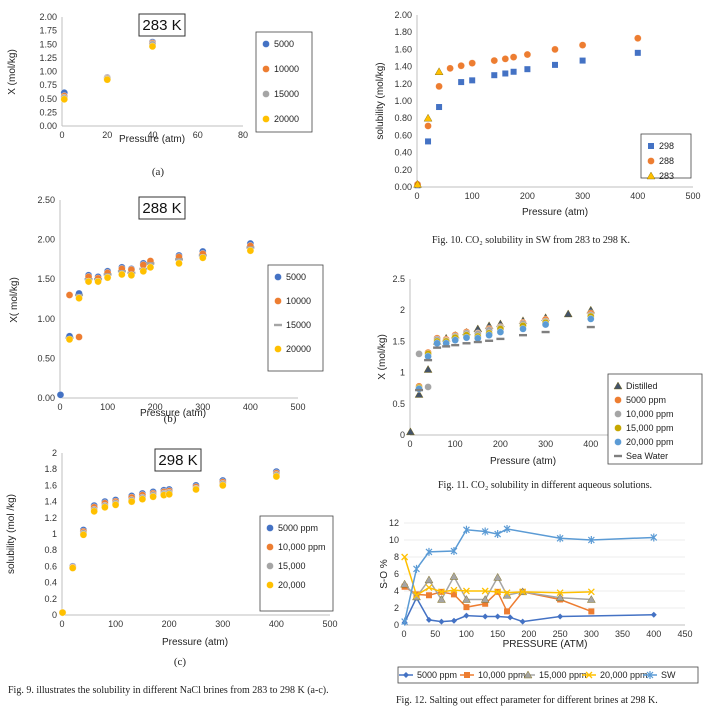  What do you see at coordinates (497, 634) in the screenshot?
I see `x-tick-label: 150` at bounding box center [497, 634].